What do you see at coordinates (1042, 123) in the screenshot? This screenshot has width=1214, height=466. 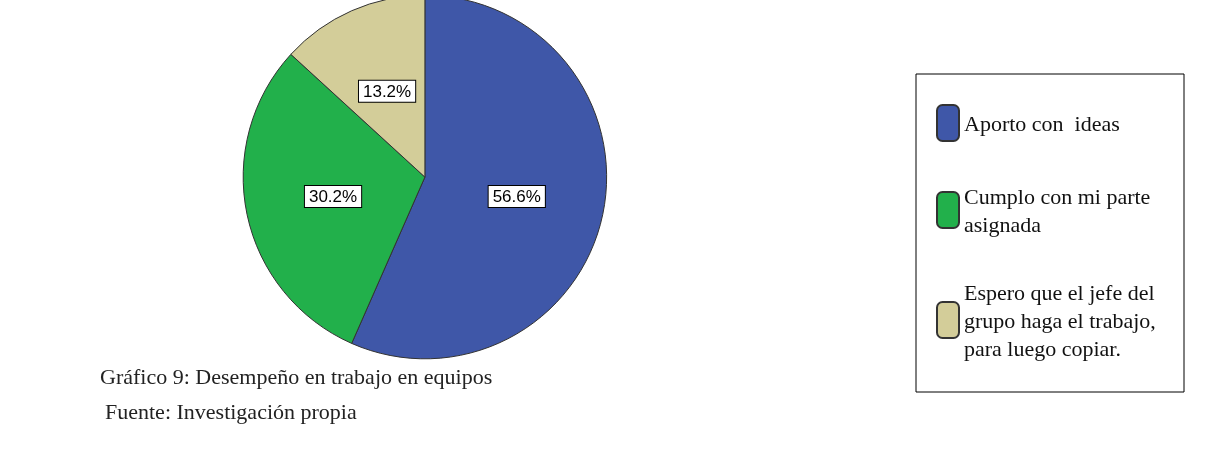 I see `legend-label: Aporto con ideas` at bounding box center [1042, 123].